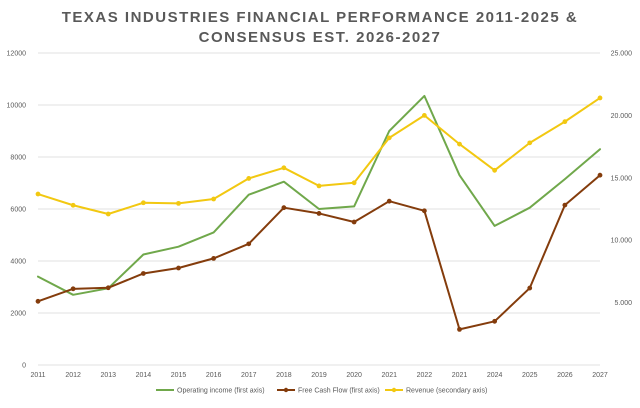 The width and height of the screenshot is (640, 408). Describe the element at coordinates (425, 375) in the screenshot. I see `x-tick-label: 2022` at that location.